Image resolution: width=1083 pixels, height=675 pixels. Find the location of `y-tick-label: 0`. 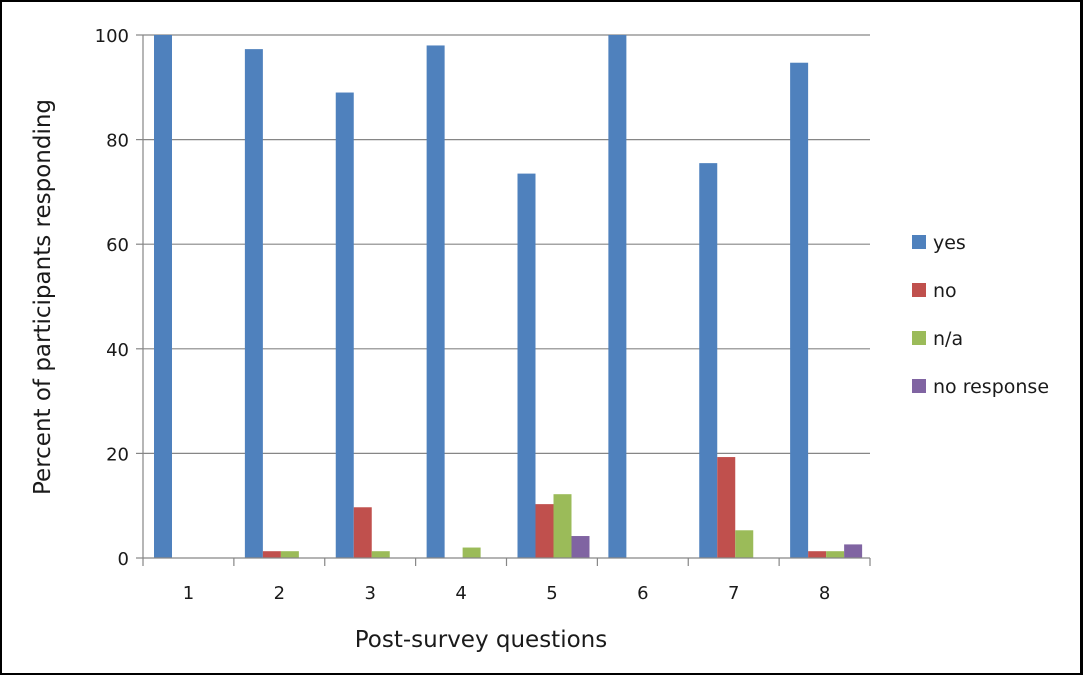

y-tick-label: 0 is located at coordinates (123, 559).